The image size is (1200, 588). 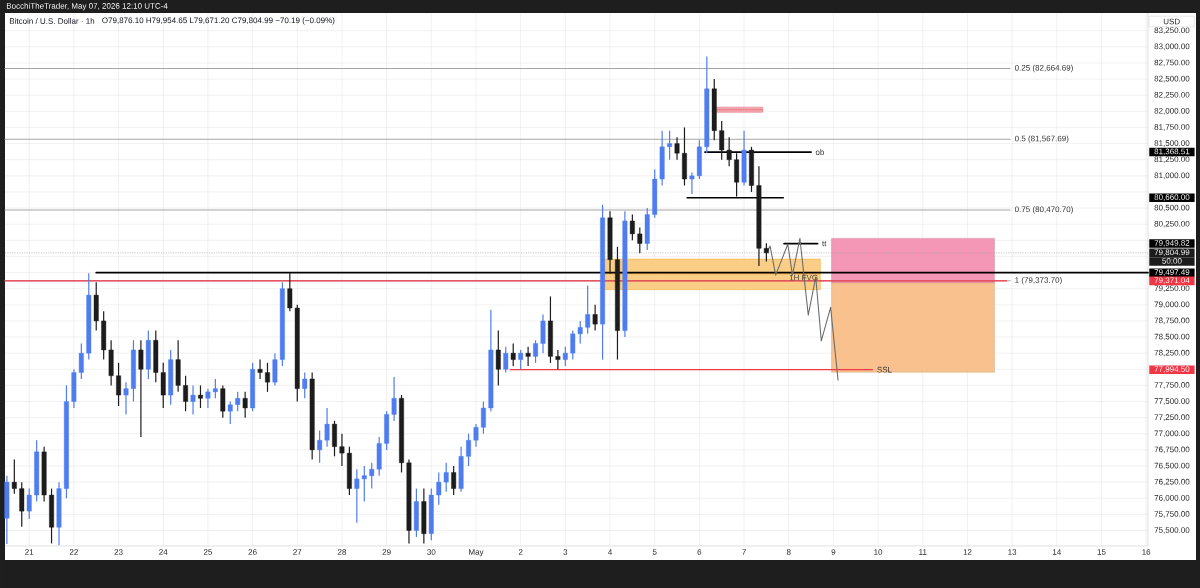 I want to click on y-tick-label: 80,250.00, so click(x=1172, y=224).